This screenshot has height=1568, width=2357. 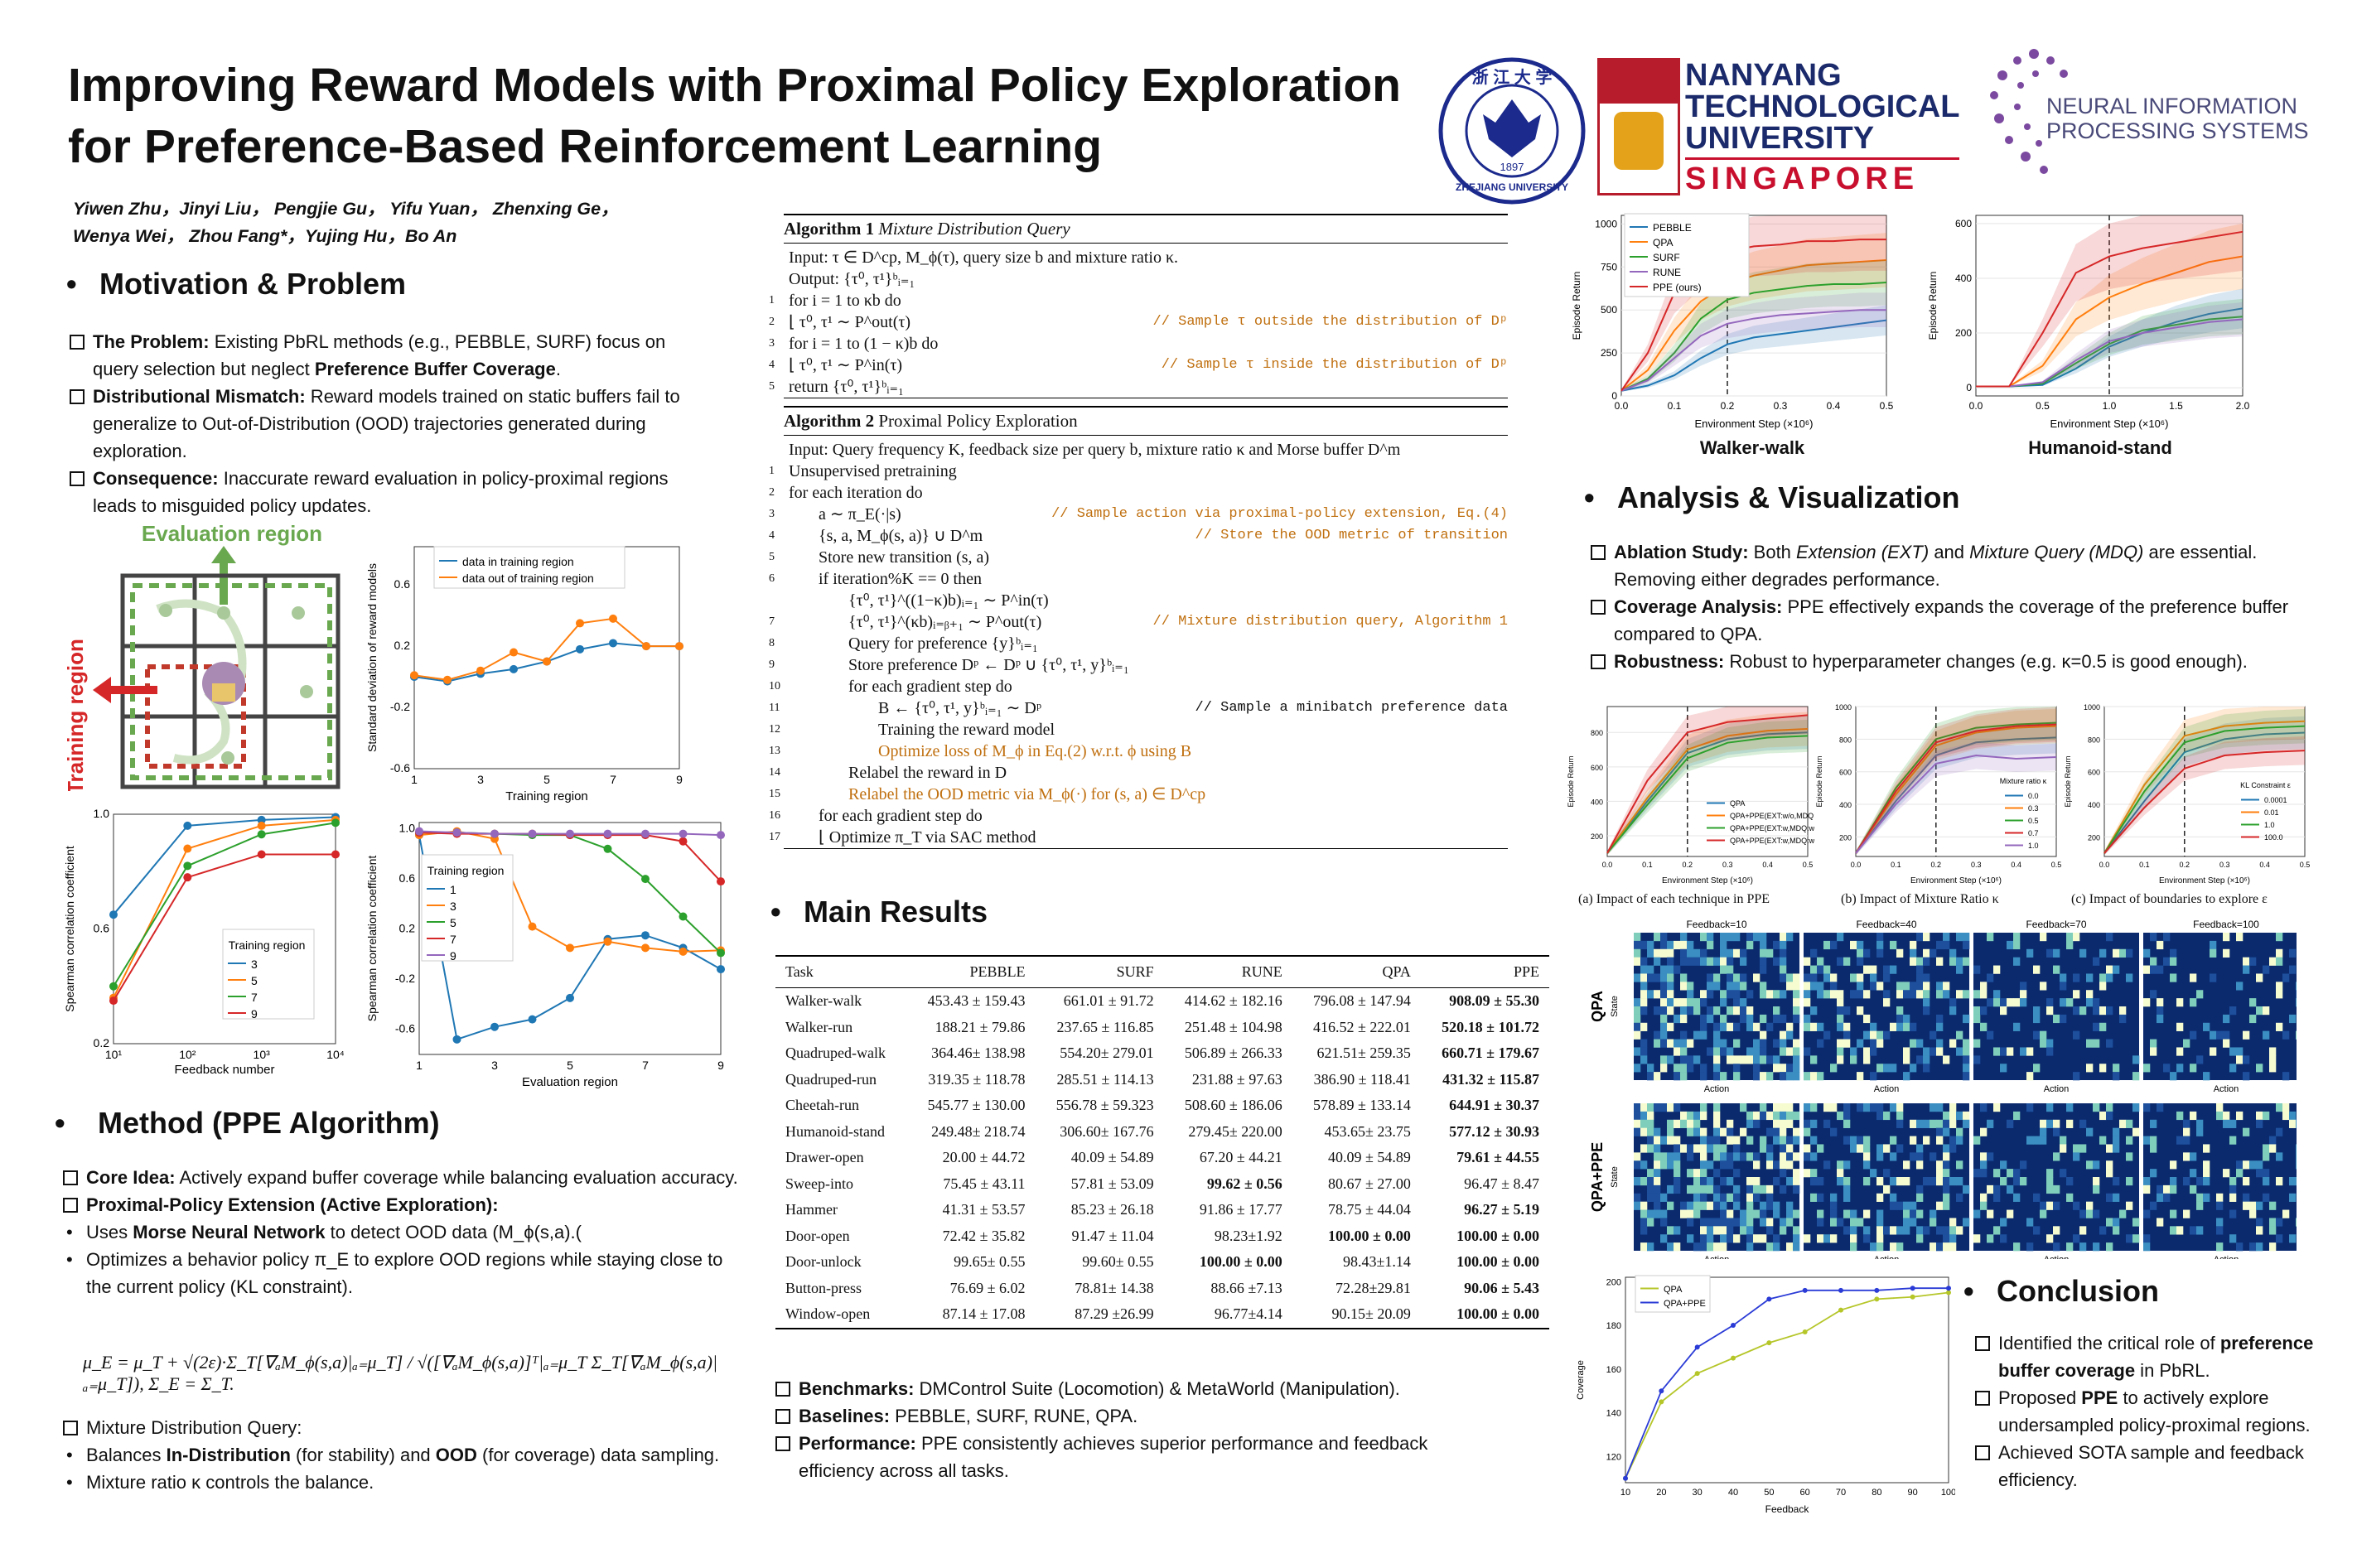 What do you see at coordinates (930, 687) in the screenshot?
I see `line-text: for each gradient step do` at bounding box center [930, 687].